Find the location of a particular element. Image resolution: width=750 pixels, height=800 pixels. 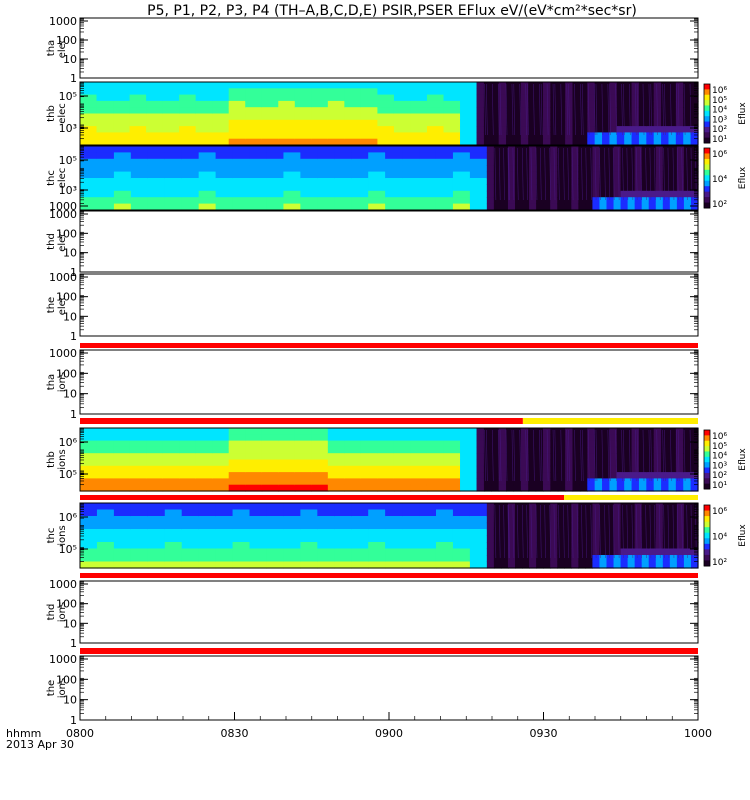

panel-species-label: ions is located at coordinates (62, 535).